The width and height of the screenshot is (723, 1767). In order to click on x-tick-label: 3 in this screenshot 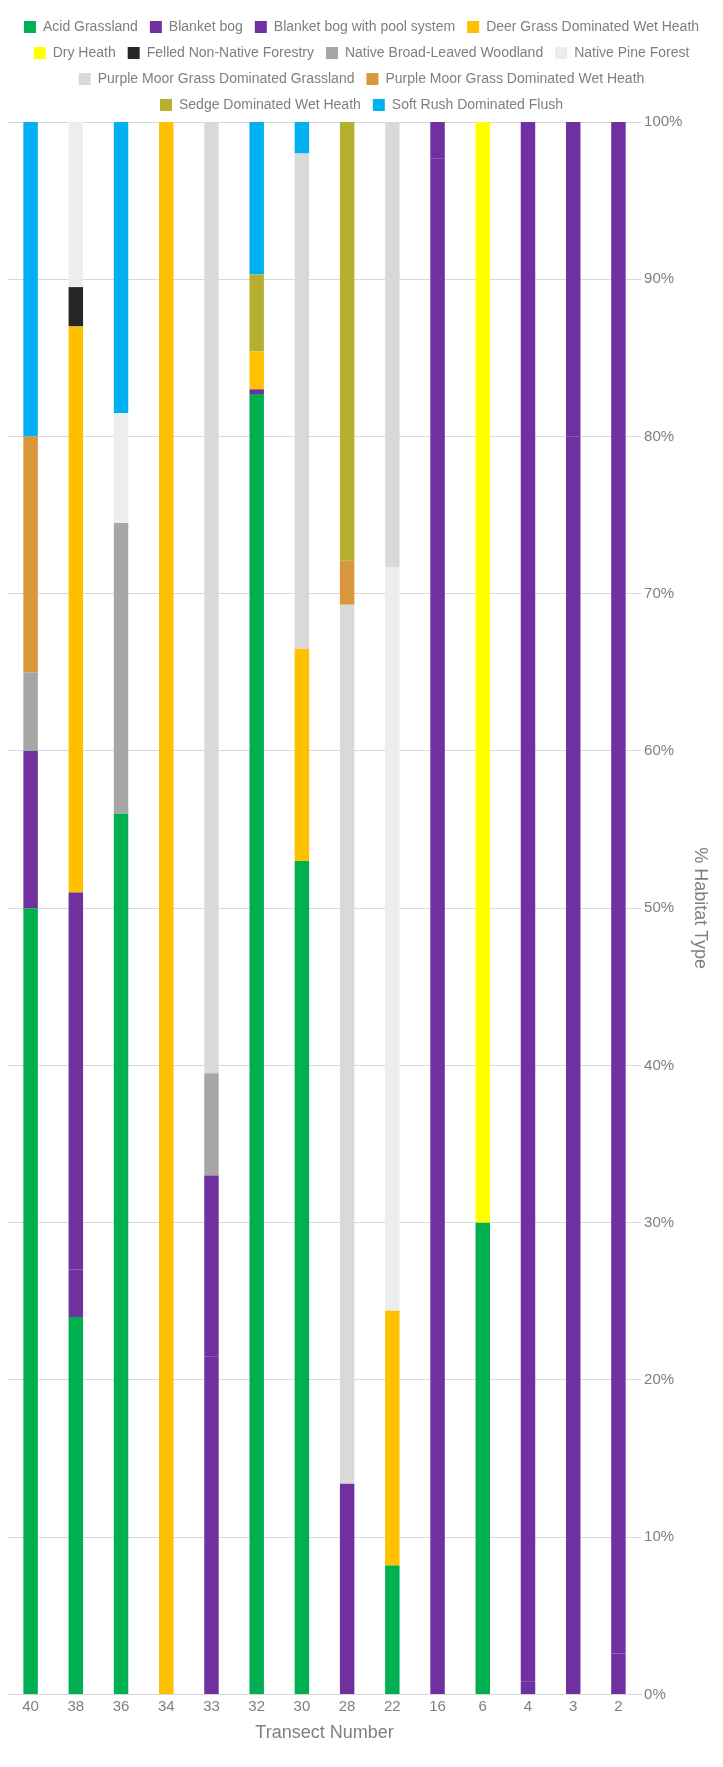, I will do `click(573, 1705)`.